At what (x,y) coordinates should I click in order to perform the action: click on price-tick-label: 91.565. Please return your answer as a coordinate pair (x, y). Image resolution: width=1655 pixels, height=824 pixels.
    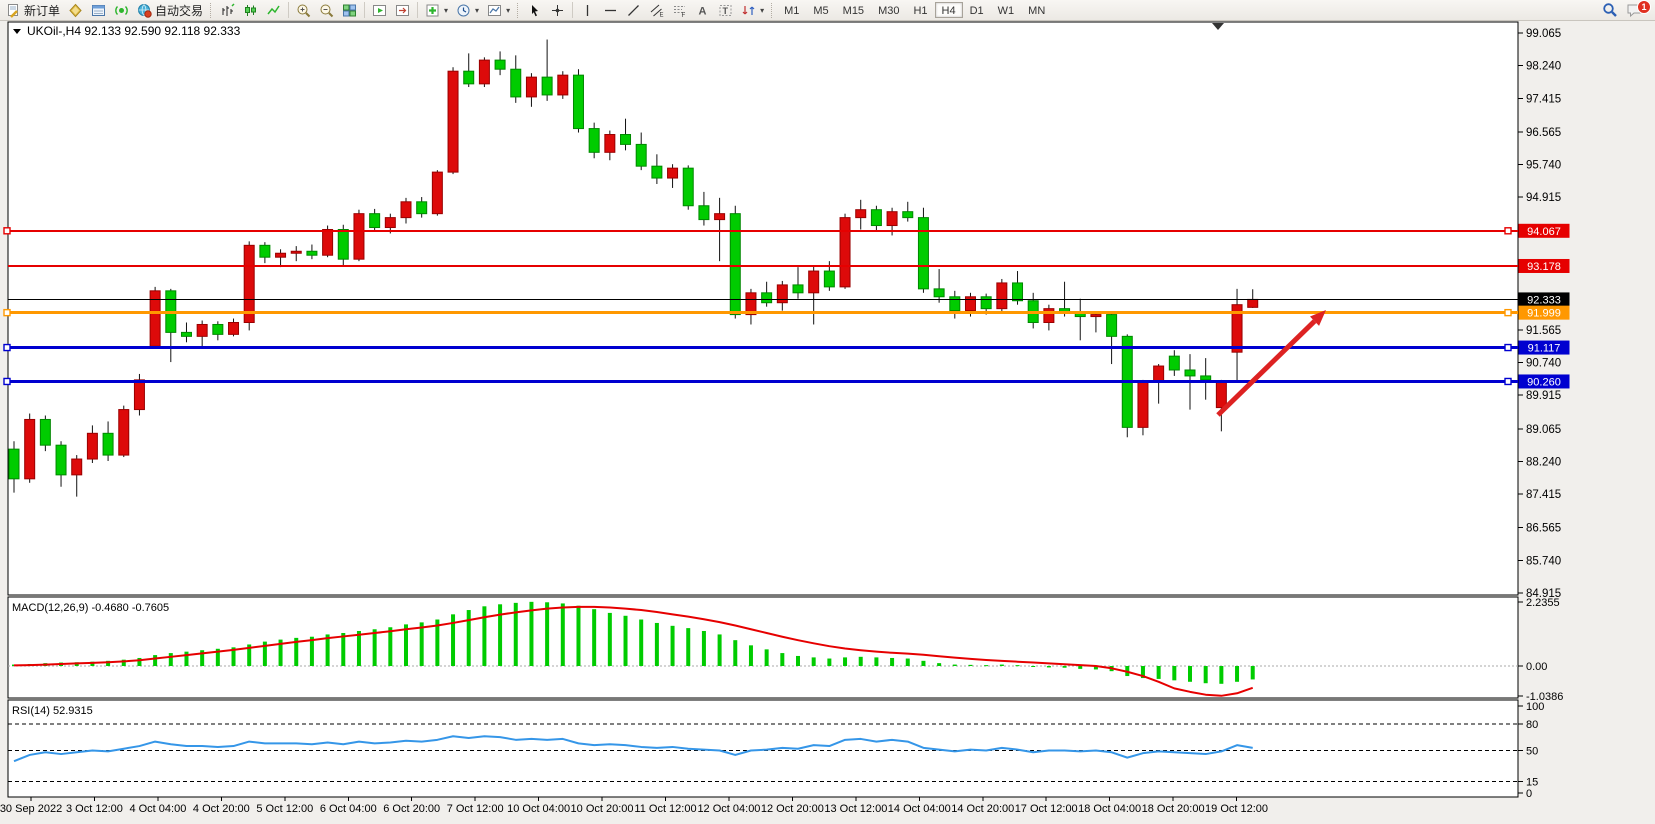
    Looking at the image, I should click on (1543, 331).